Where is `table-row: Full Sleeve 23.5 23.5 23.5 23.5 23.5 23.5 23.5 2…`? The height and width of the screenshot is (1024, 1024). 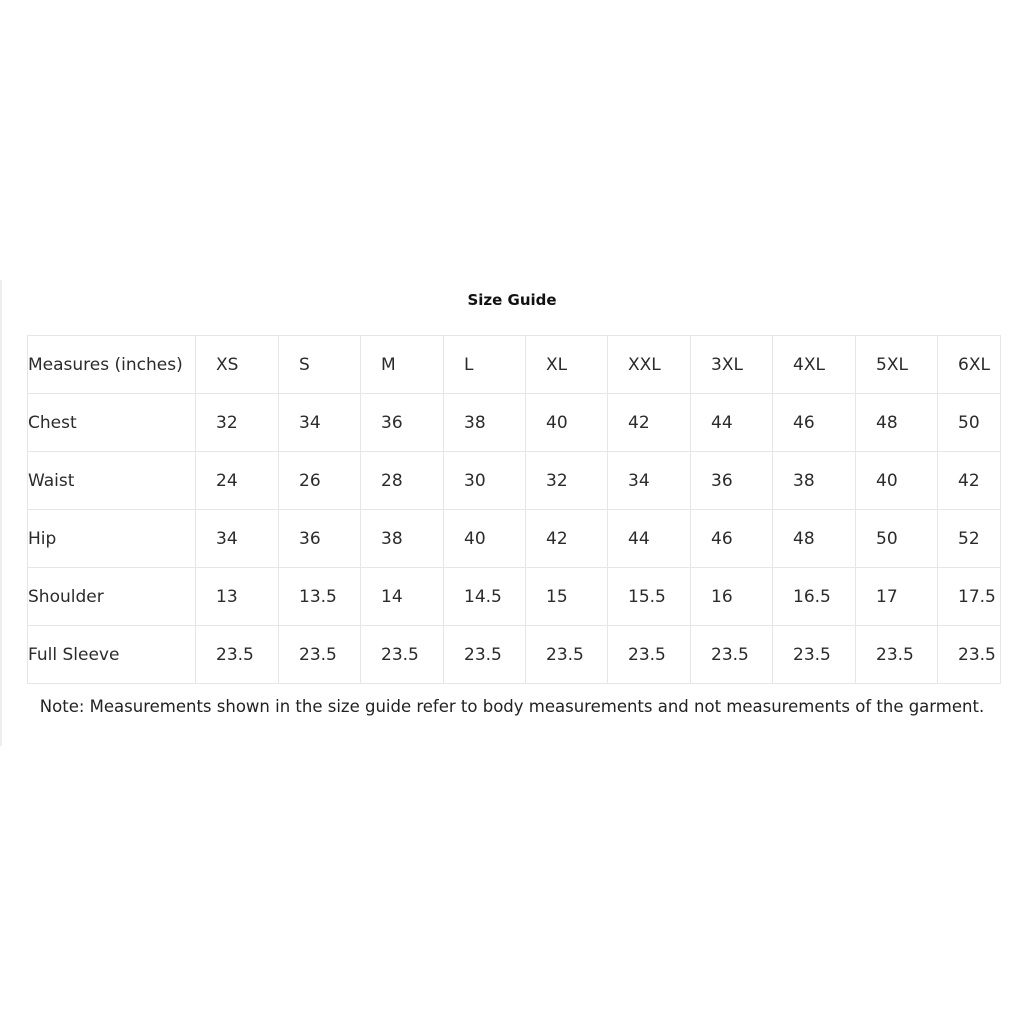 table-row: Full Sleeve 23.5 23.5 23.5 23.5 23.5 23.5 23.5 2… is located at coordinates (514, 654).